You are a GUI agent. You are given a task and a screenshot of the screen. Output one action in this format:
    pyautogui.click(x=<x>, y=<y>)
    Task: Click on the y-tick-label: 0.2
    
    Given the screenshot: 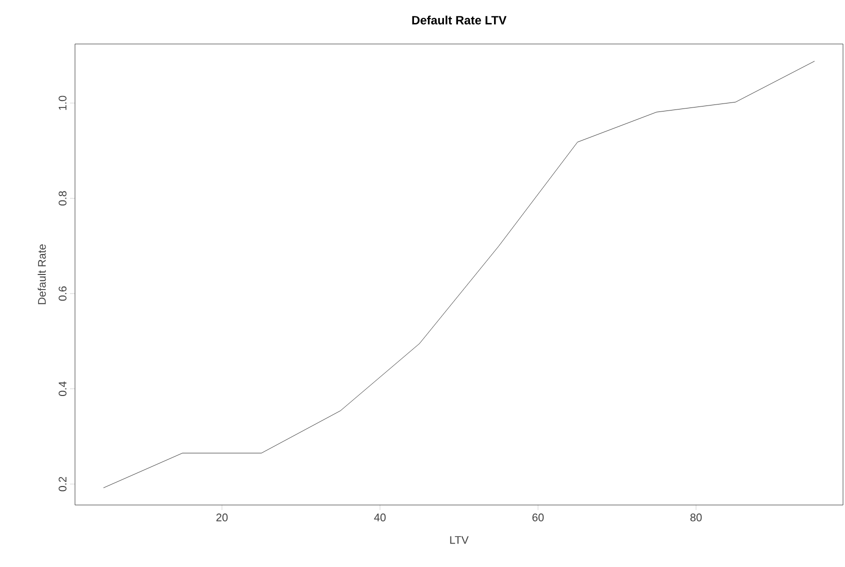 What is the action you would take?
    pyautogui.click(x=62, y=484)
    